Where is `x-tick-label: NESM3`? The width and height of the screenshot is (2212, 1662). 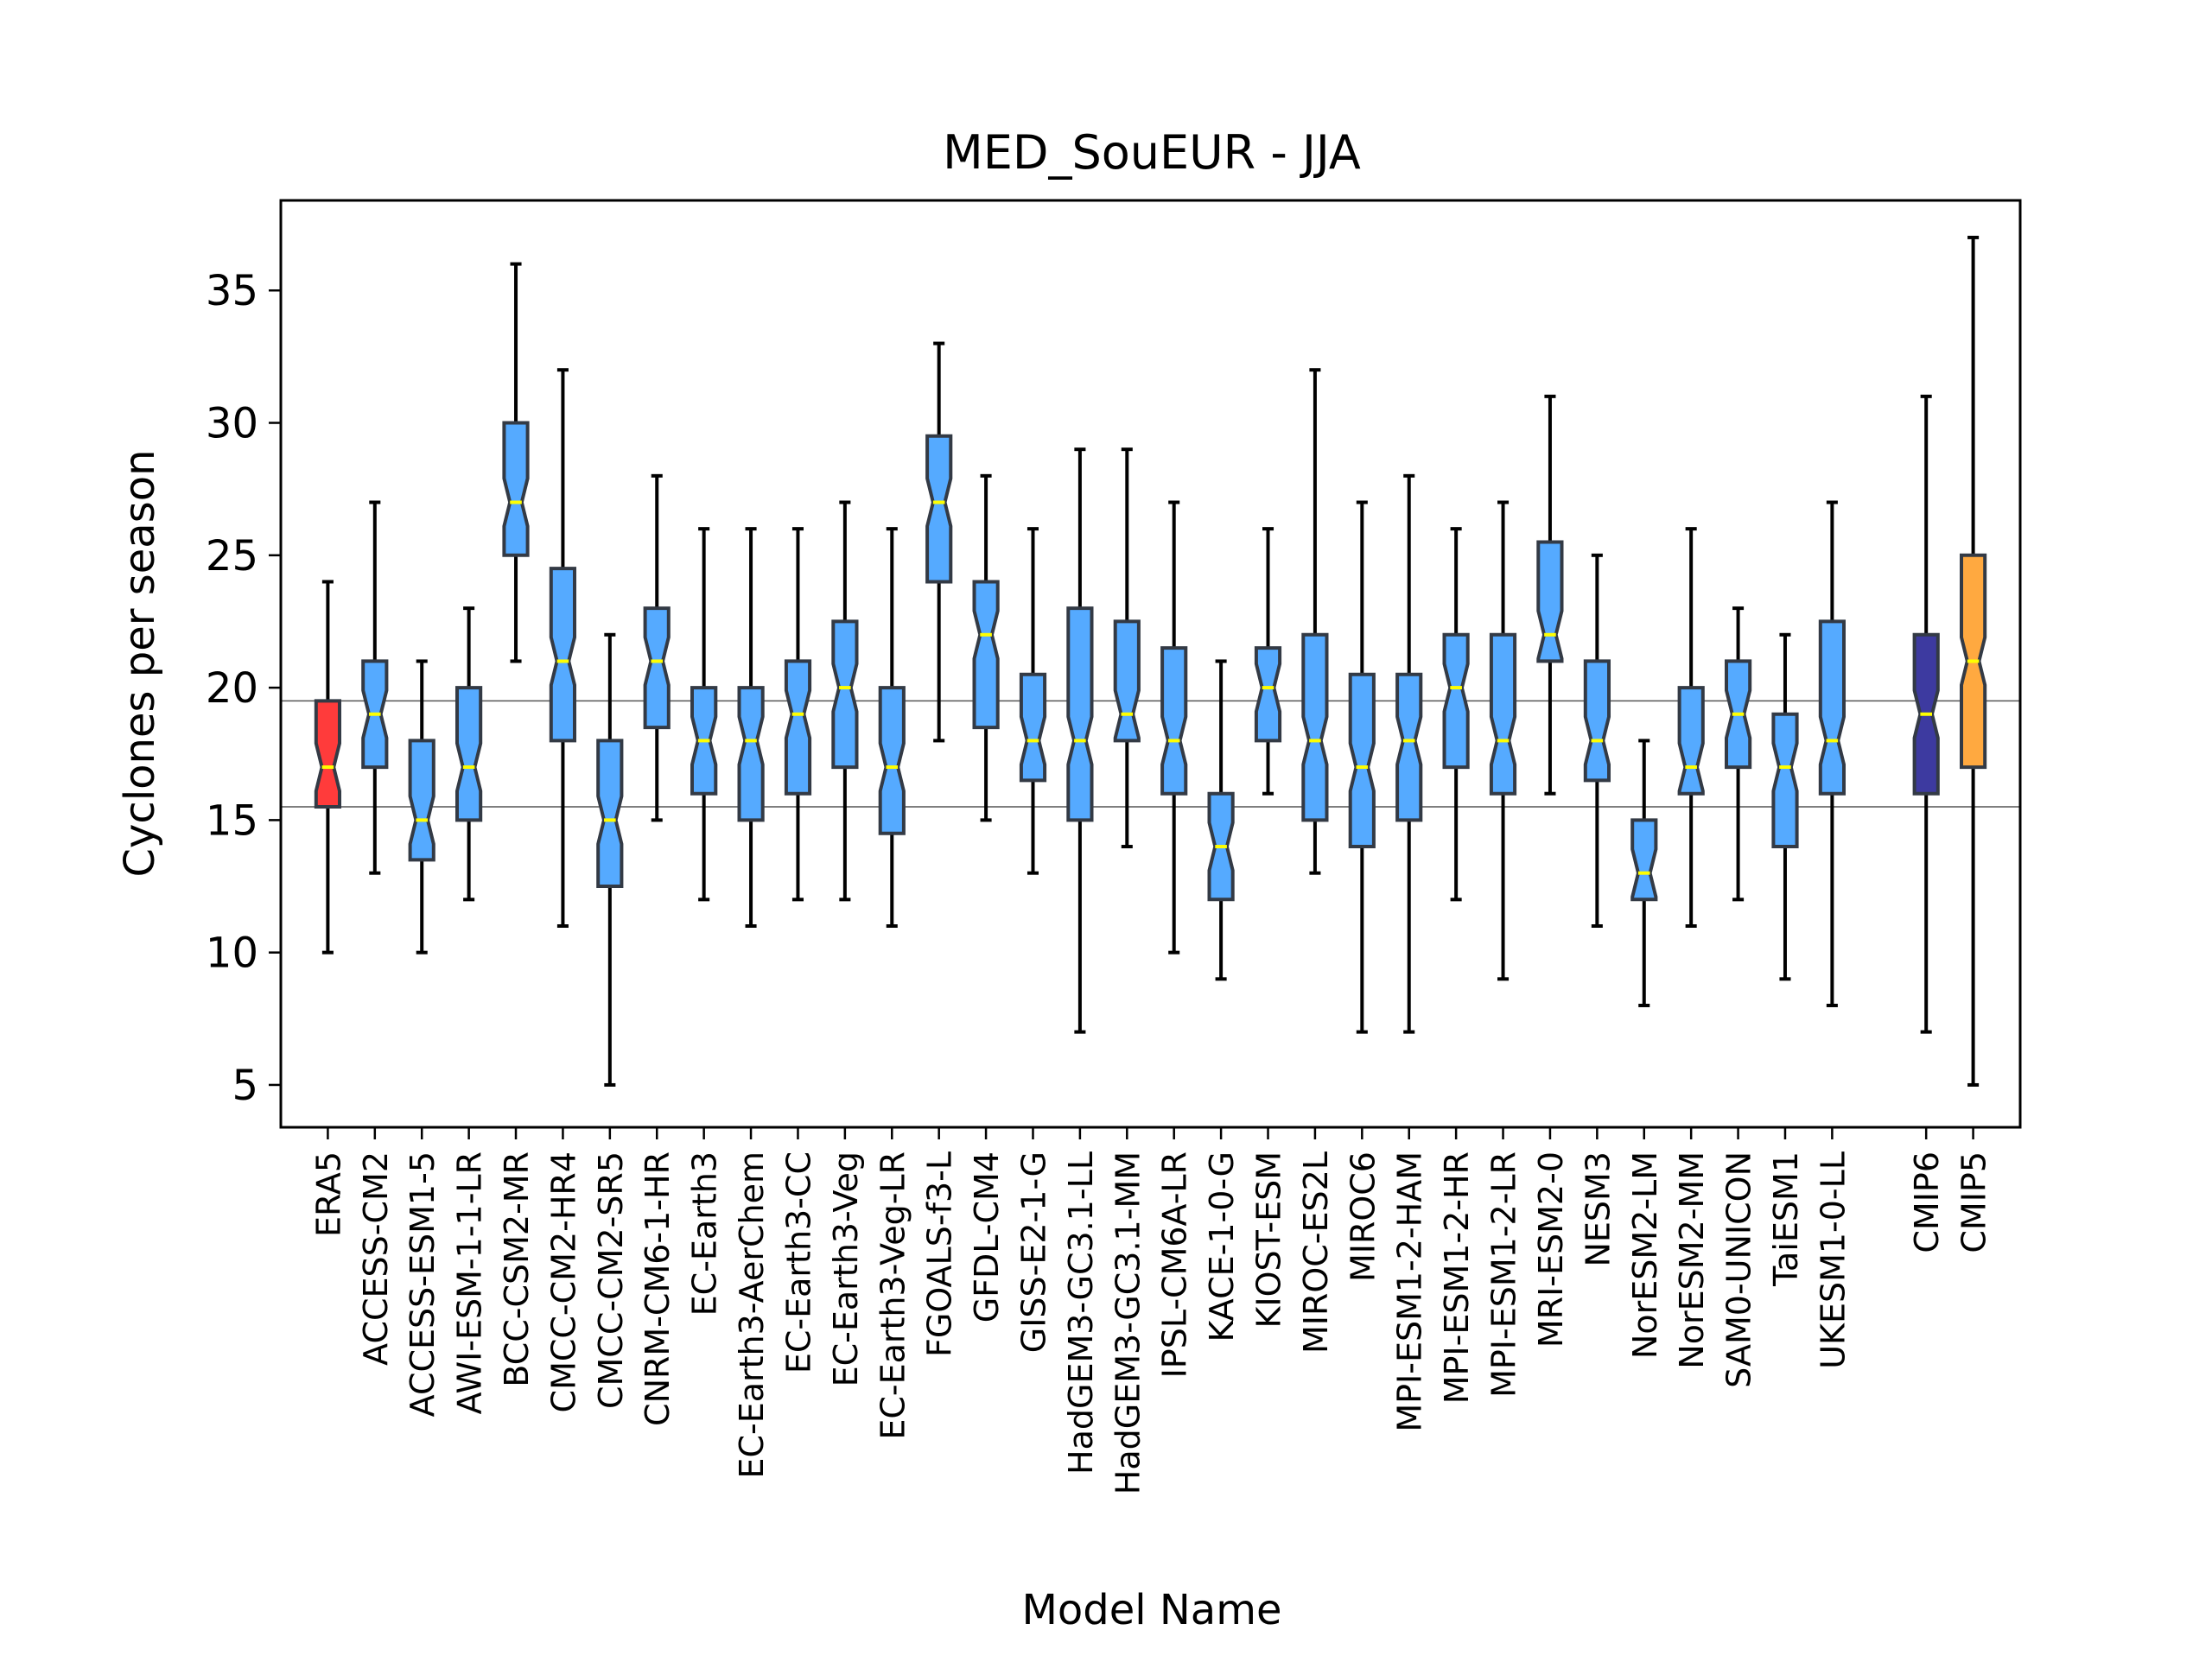 x-tick-label: NESM3 is located at coordinates (1598, 1209).